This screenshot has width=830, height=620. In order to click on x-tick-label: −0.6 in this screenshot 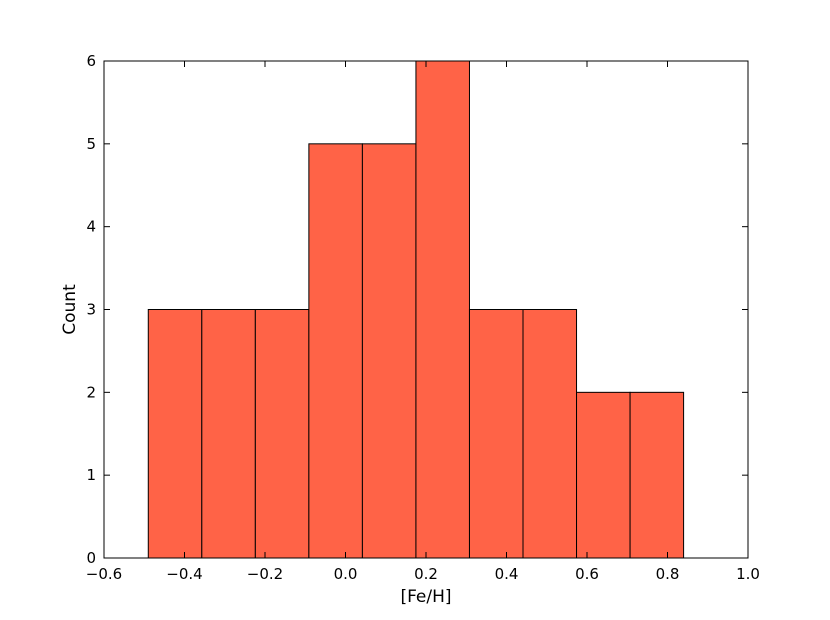, I will do `click(104, 574)`.